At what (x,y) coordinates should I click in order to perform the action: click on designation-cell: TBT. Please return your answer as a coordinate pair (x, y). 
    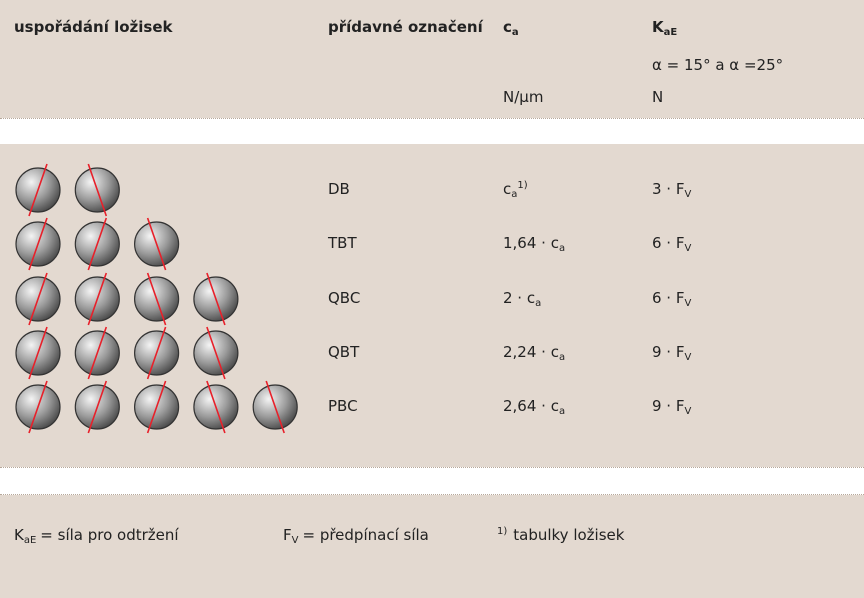
    Looking at the image, I should click on (342, 243).